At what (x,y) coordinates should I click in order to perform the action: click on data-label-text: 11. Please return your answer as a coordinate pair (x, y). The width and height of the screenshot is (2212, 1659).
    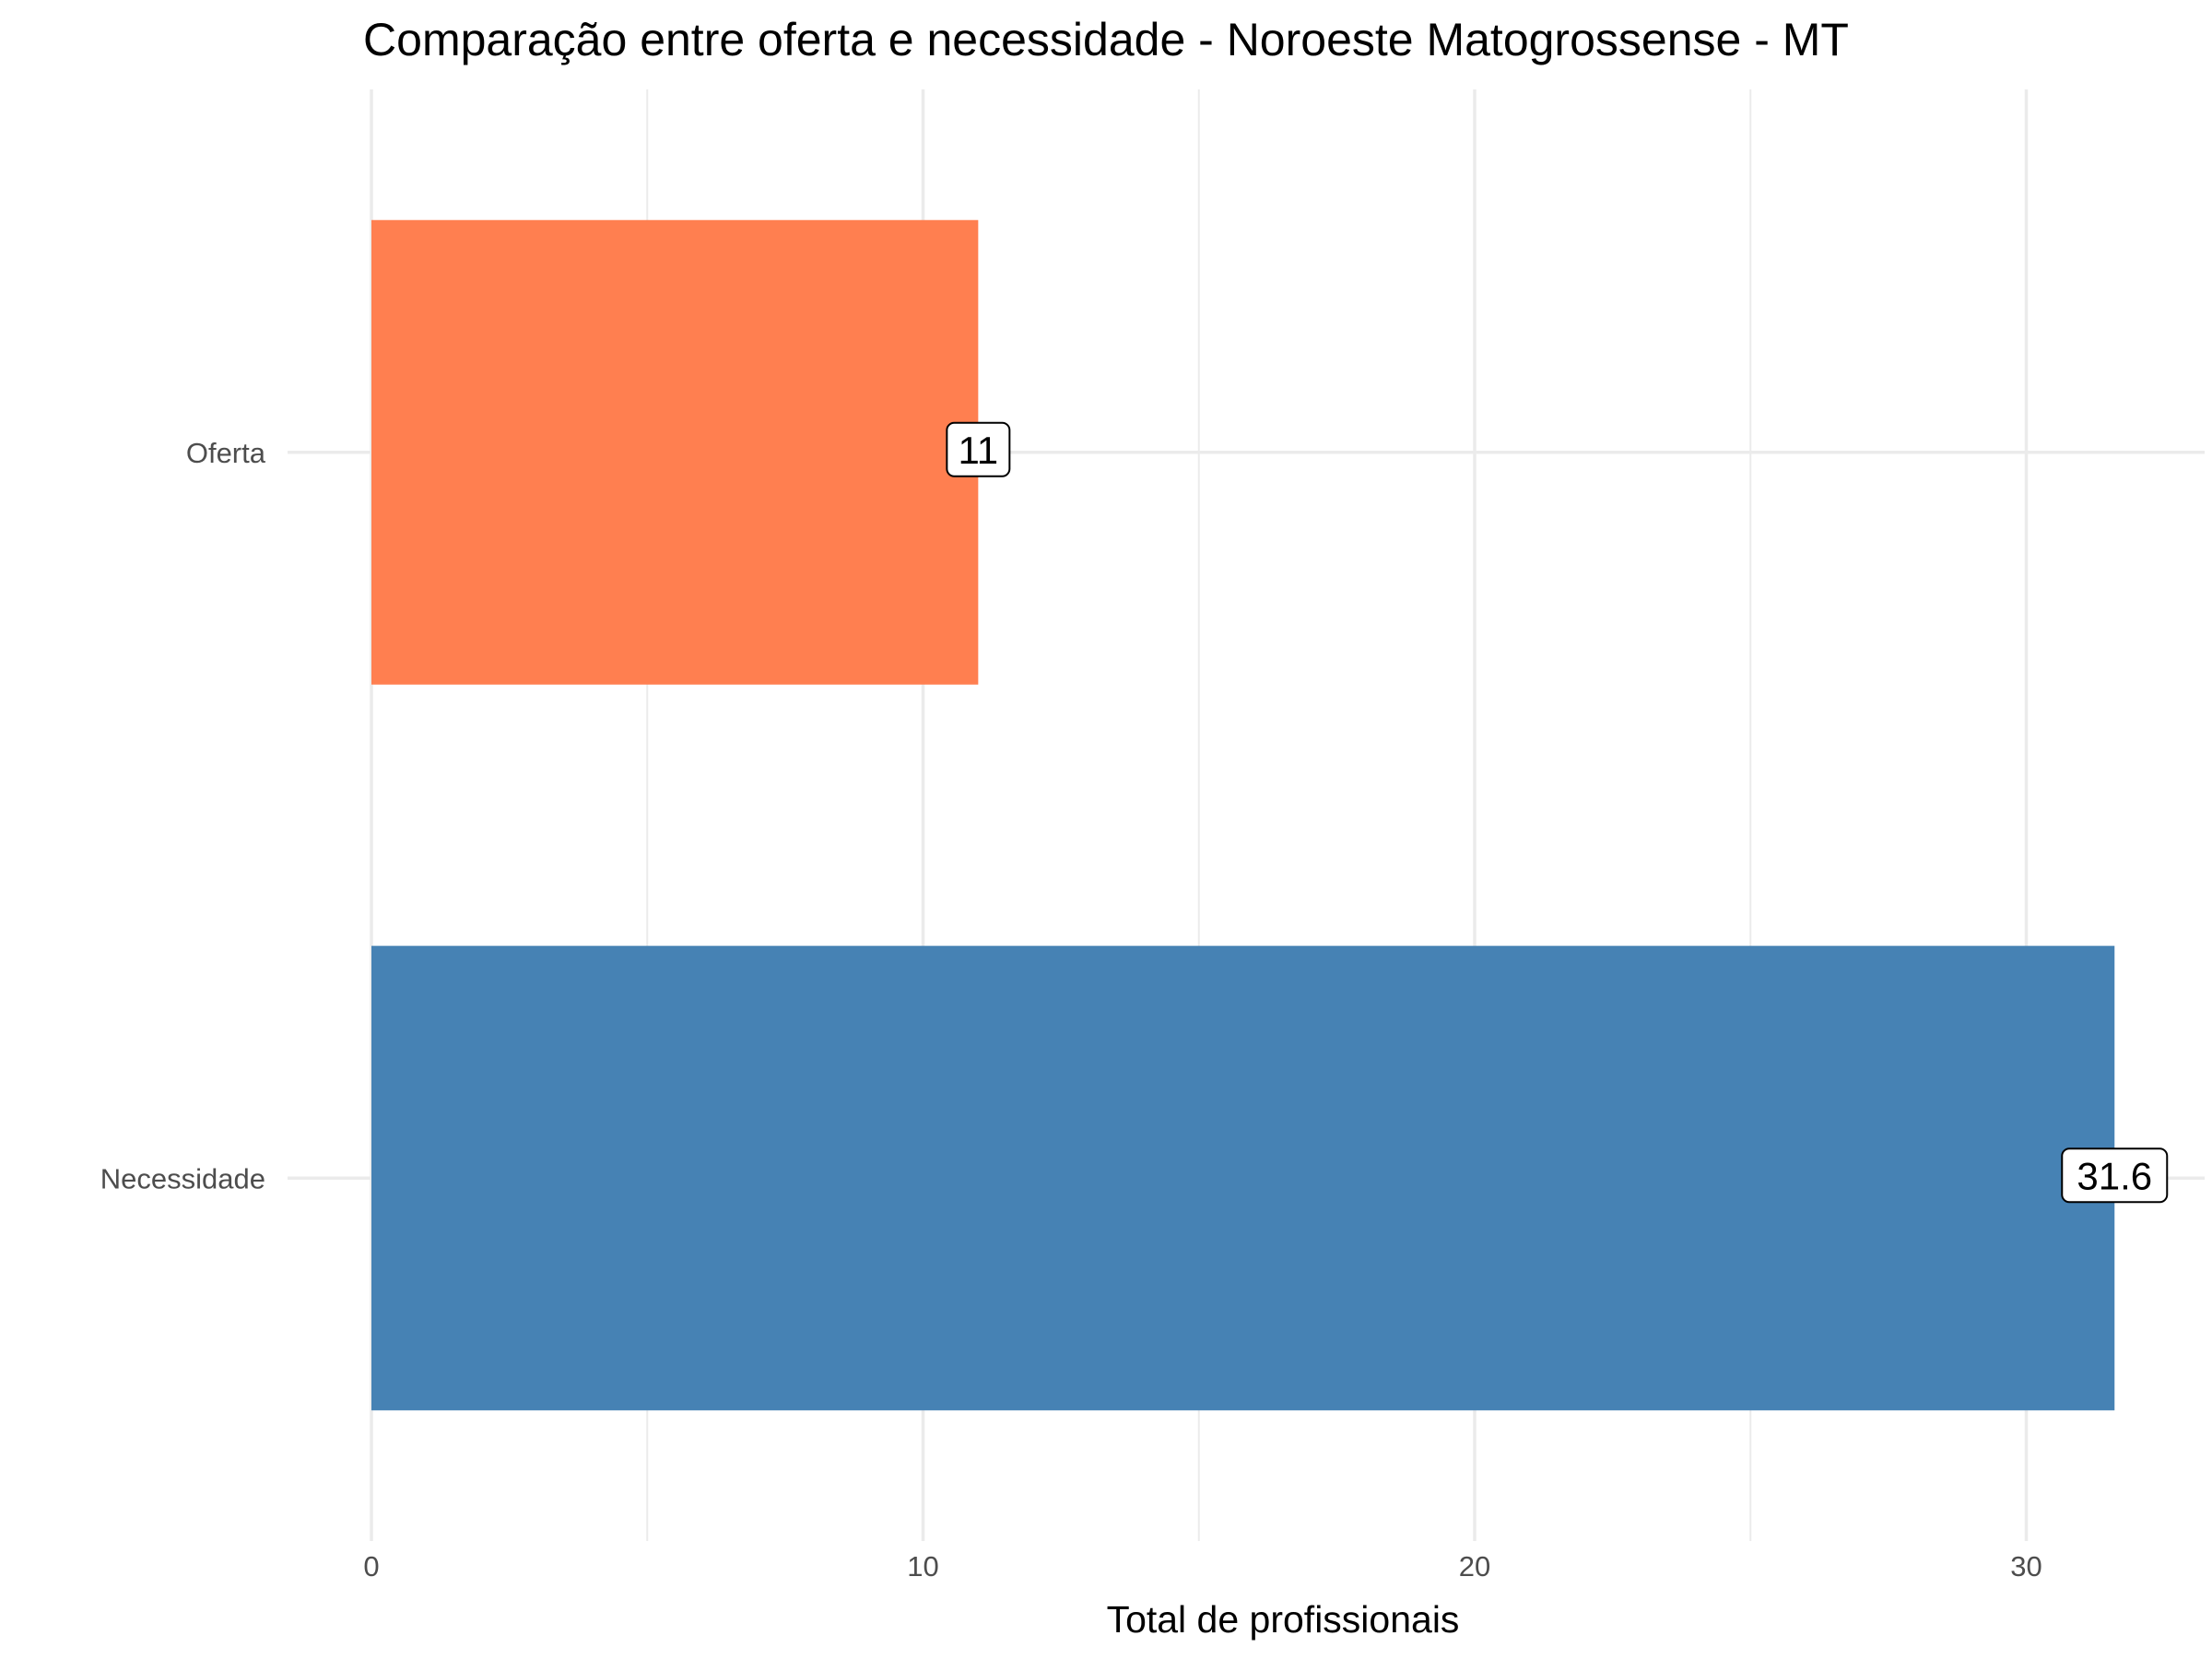
    Looking at the image, I should click on (979, 450).